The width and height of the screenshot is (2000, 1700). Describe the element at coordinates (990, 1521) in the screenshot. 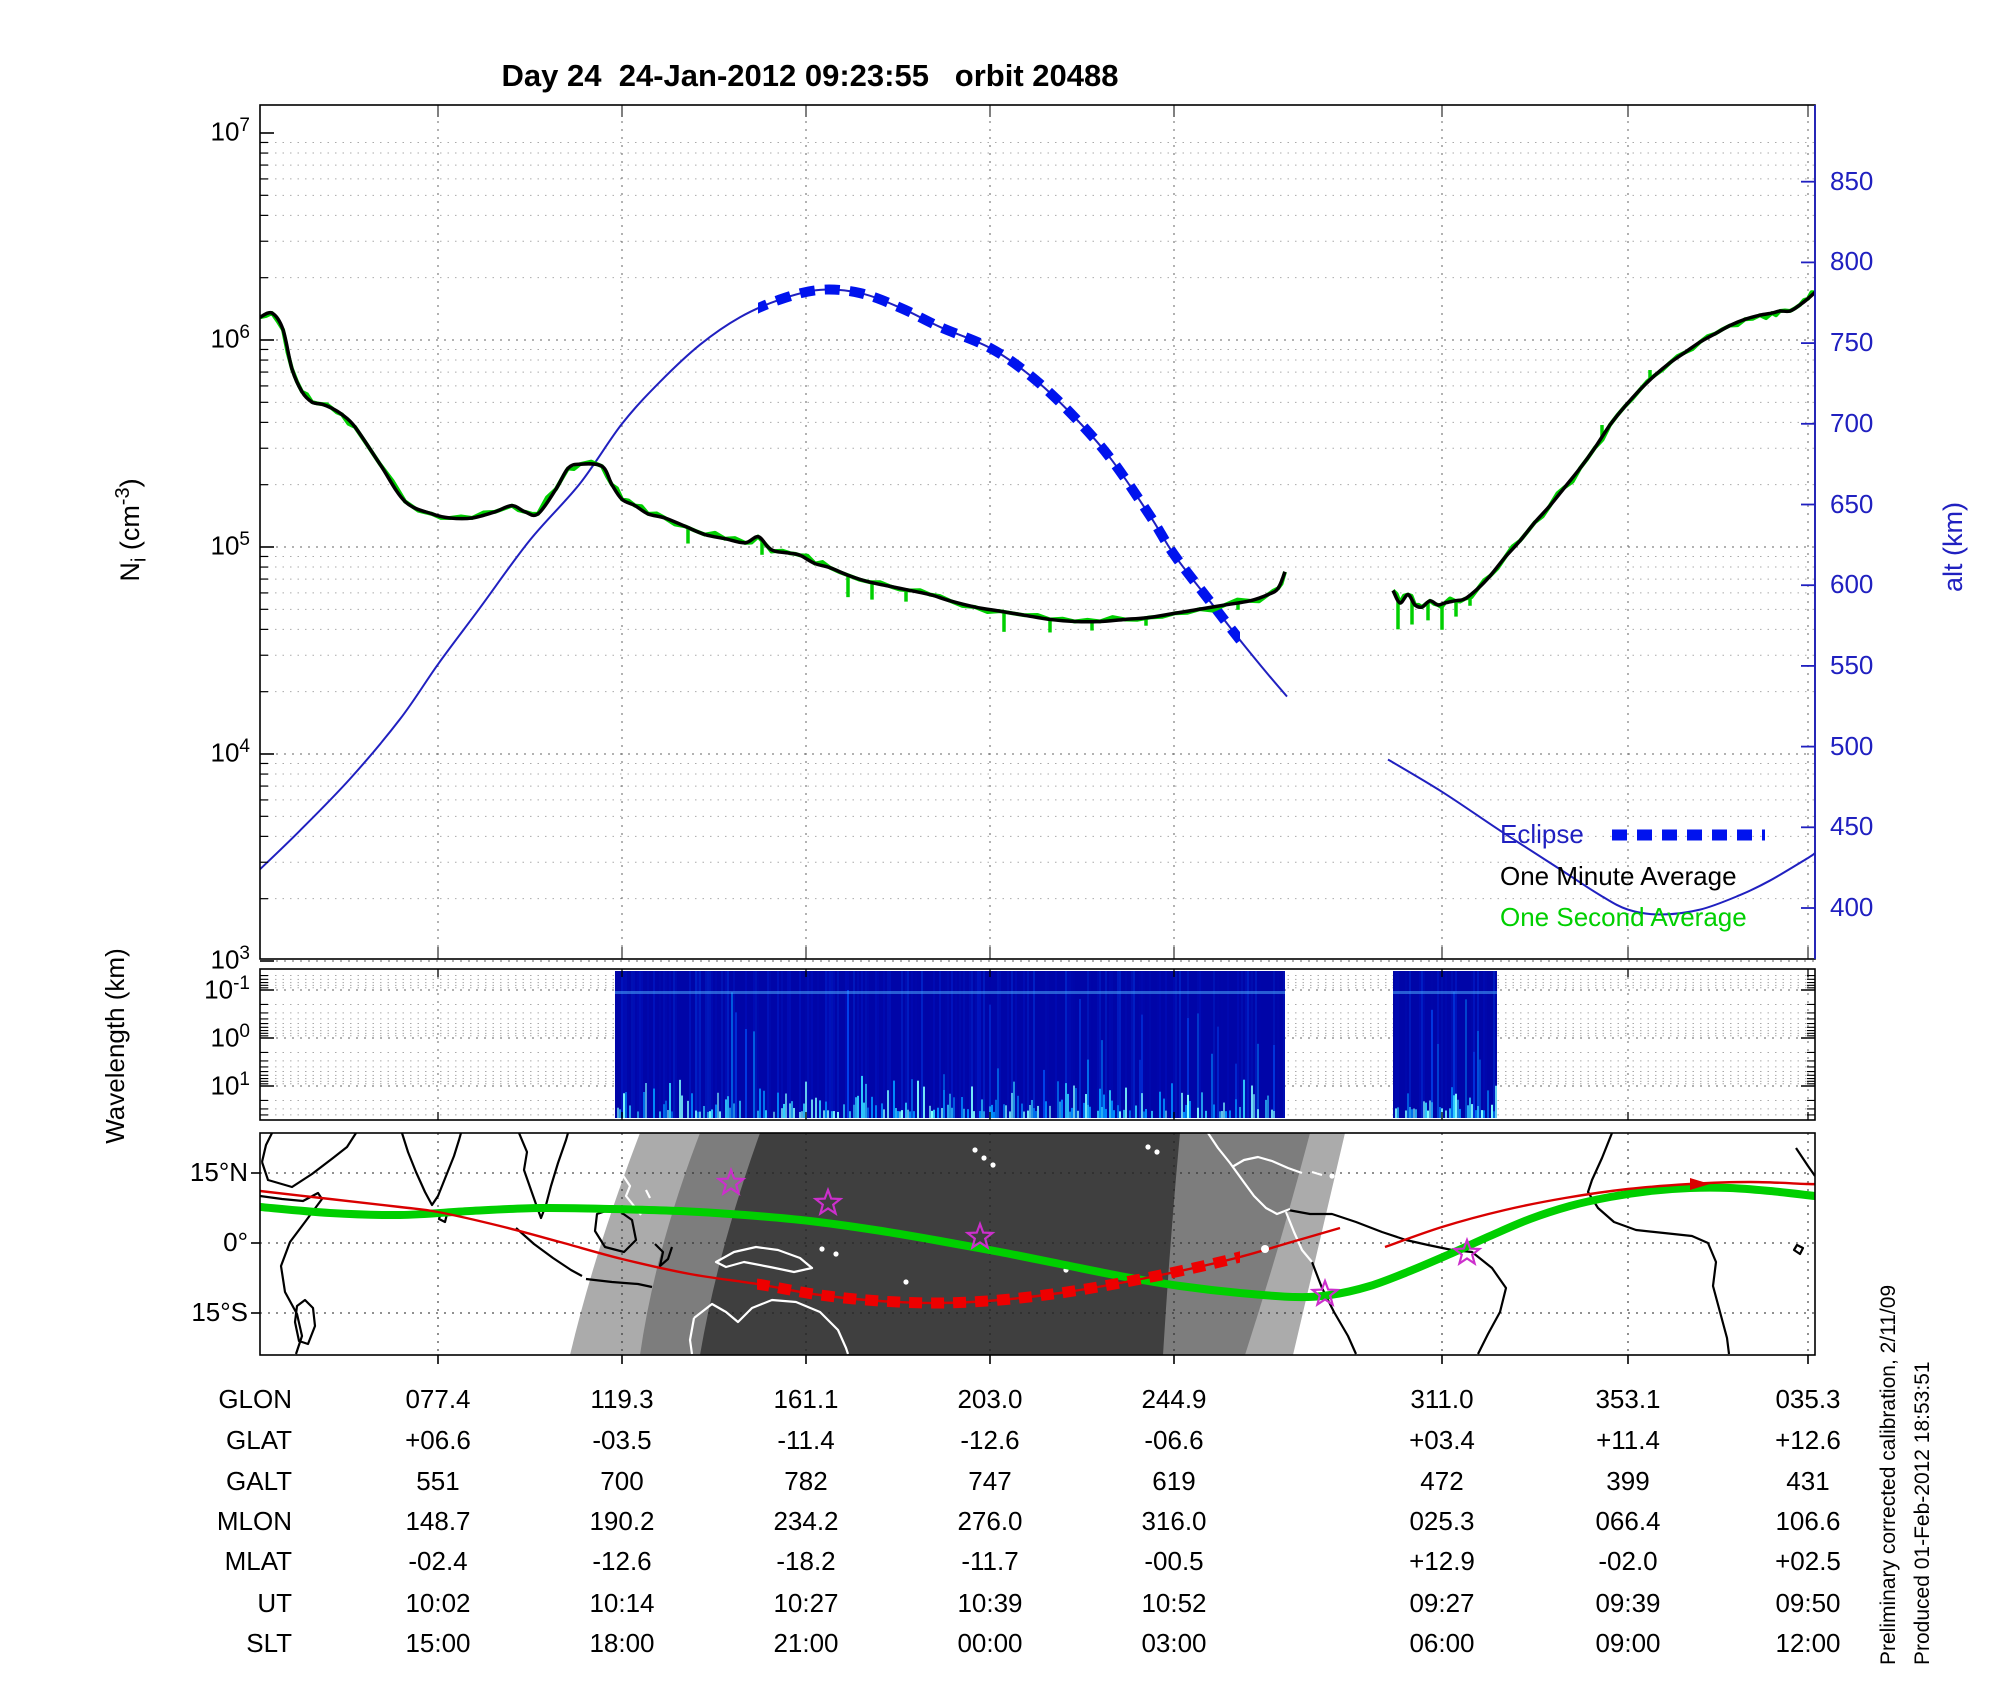

I see `table-cell: 276.0` at that location.